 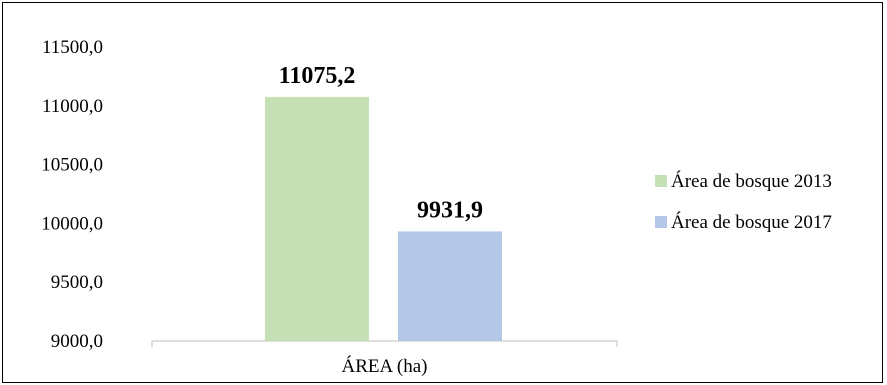 I want to click on legend-label: Área de bosque 2017, so click(x=751, y=222).